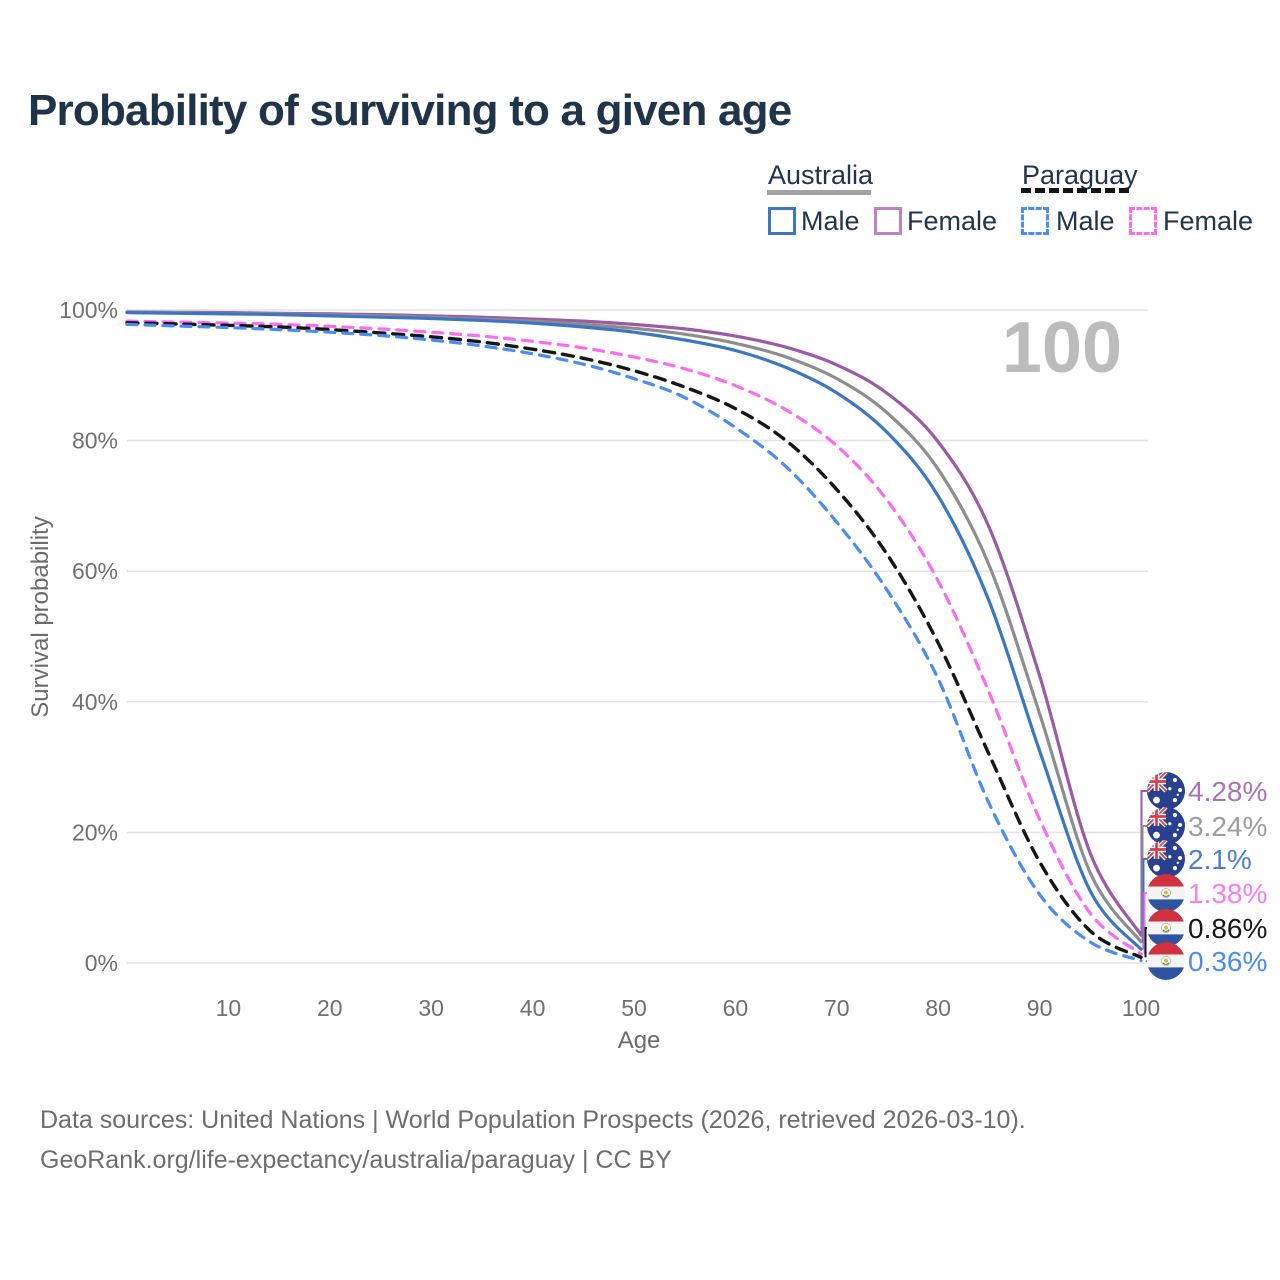 The width and height of the screenshot is (1280, 1280). Describe the element at coordinates (634, 1008) in the screenshot. I see `x-tick-label: 50` at that location.